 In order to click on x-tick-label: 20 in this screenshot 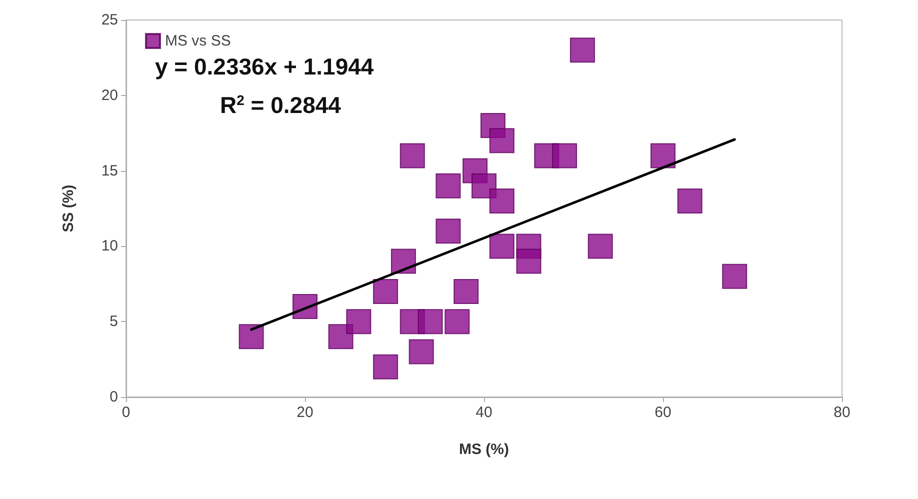, I will do `click(305, 412)`.